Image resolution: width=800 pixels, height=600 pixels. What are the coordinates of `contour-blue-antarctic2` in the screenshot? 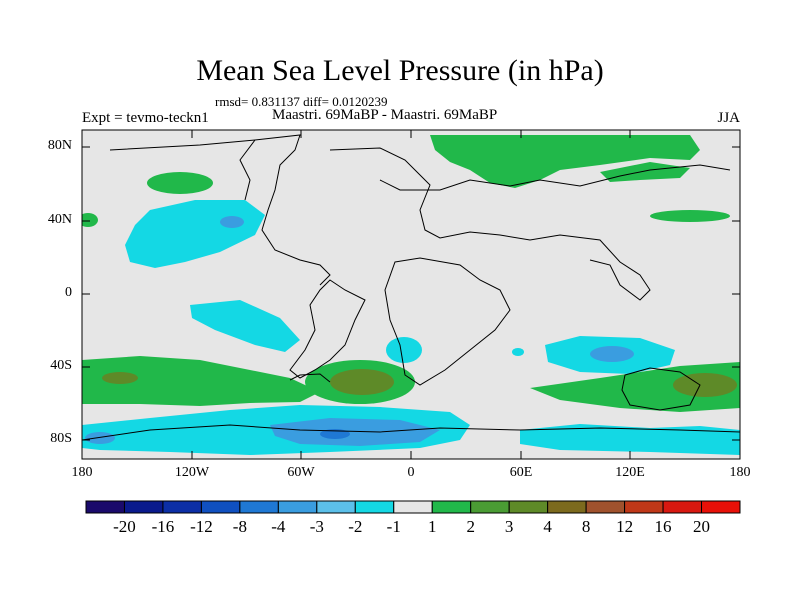 It's located at (100, 438).